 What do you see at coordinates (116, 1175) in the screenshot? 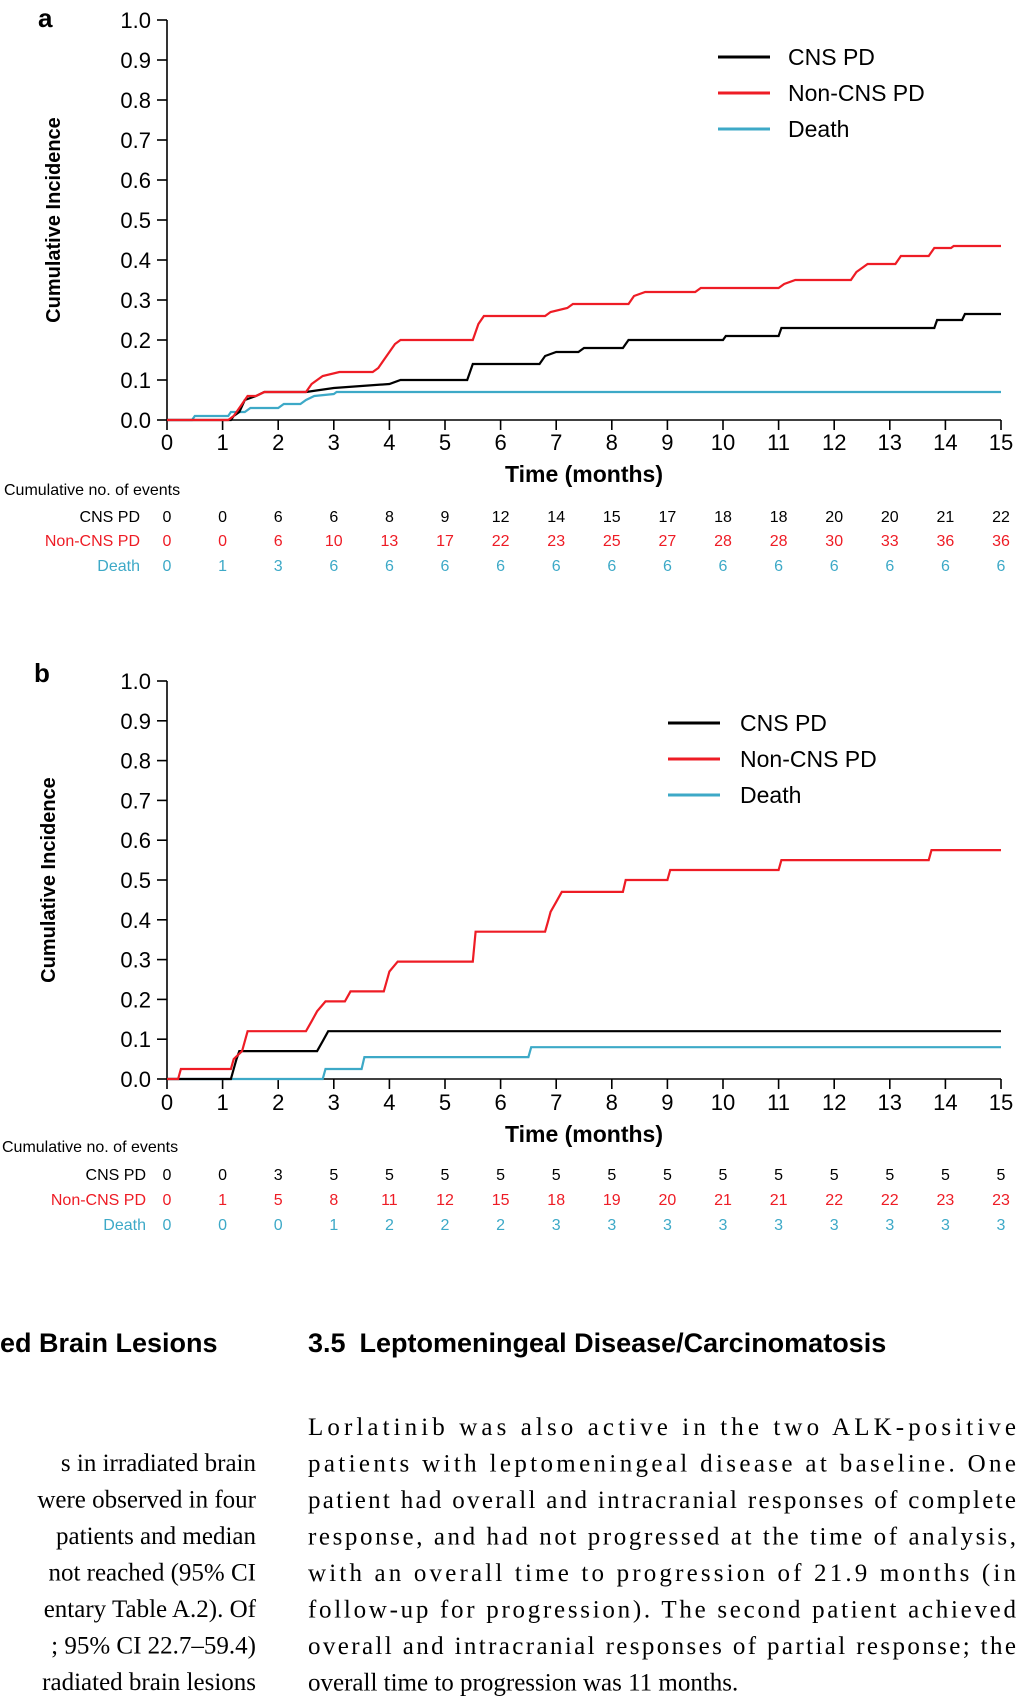
I see `risk-table-row-name: CNS PD` at bounding box center [116, 1175].